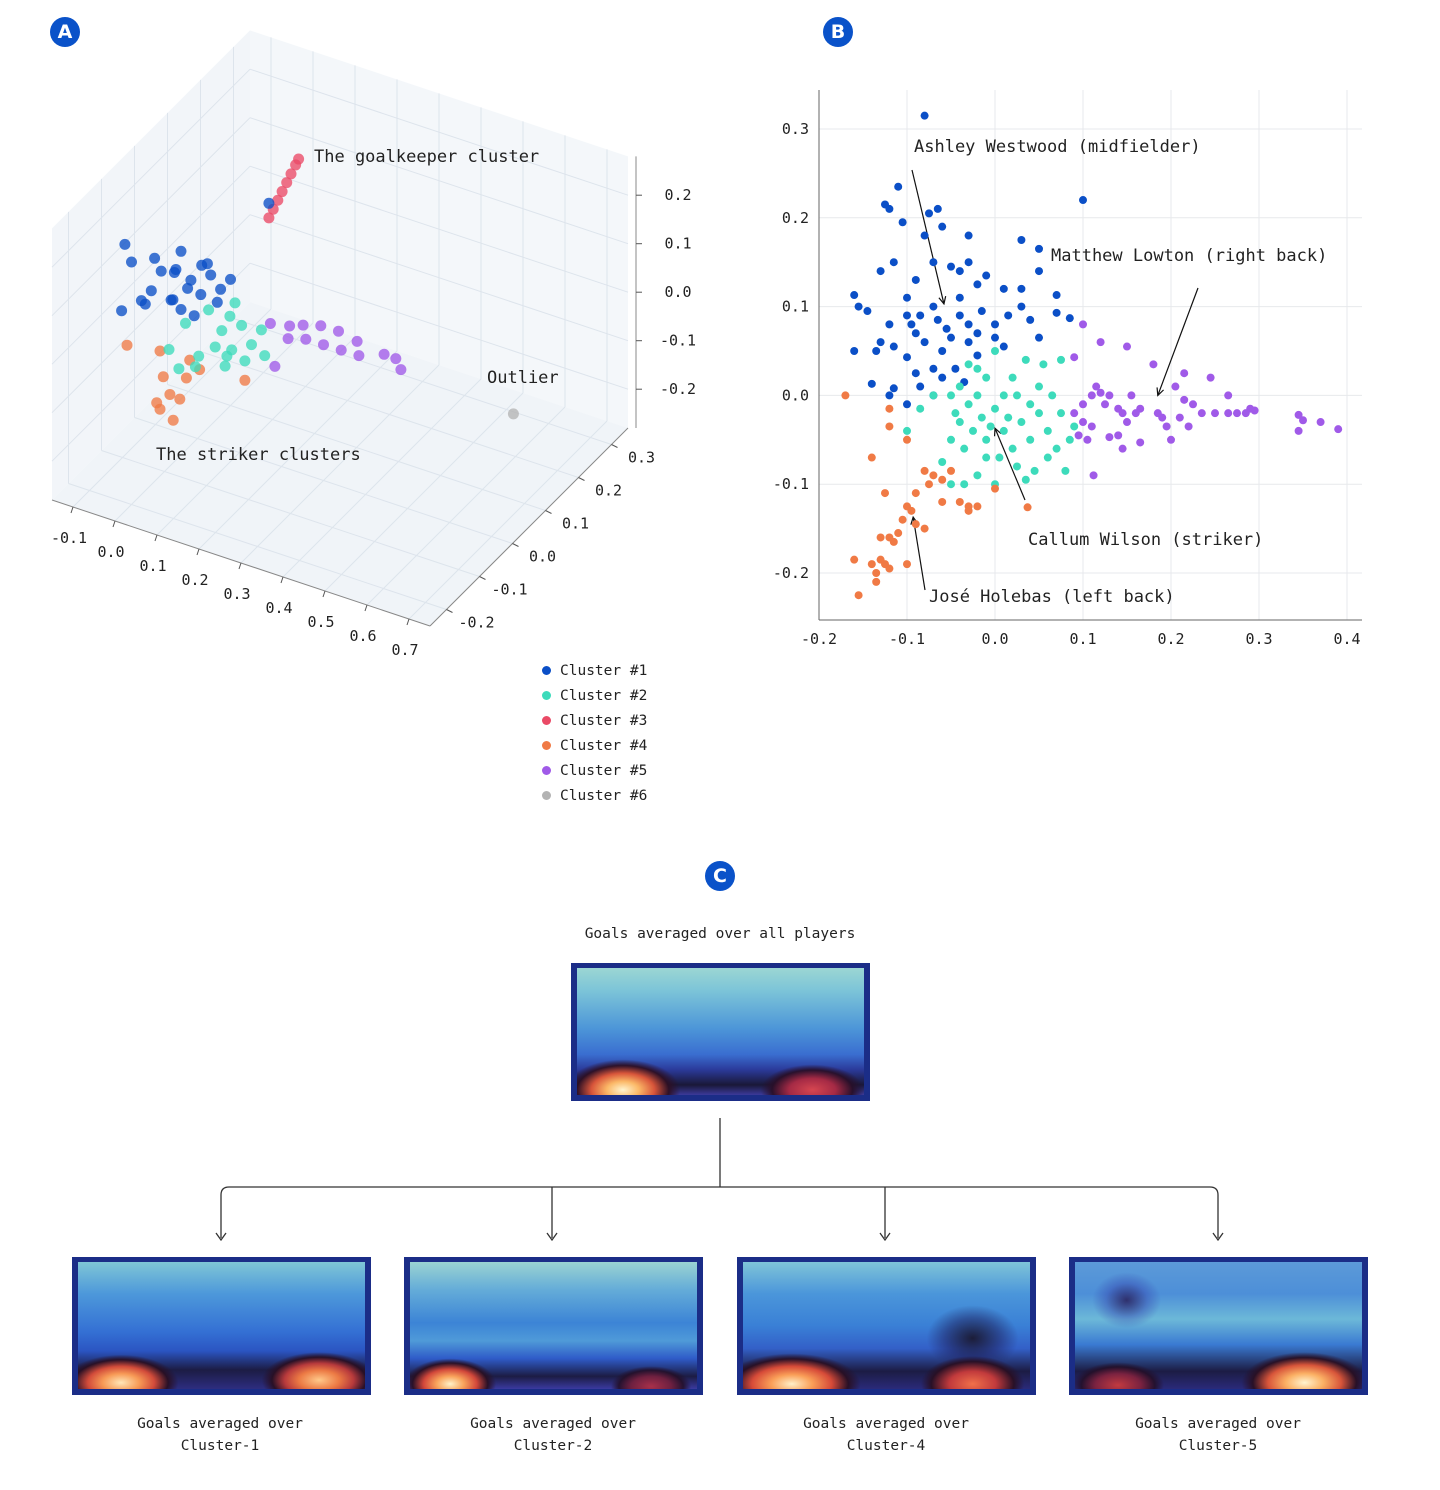 This screenshot has width=1440, height=1490. I want to click on legend-item-cluster-1: Cluster #1, so click(594, 670).